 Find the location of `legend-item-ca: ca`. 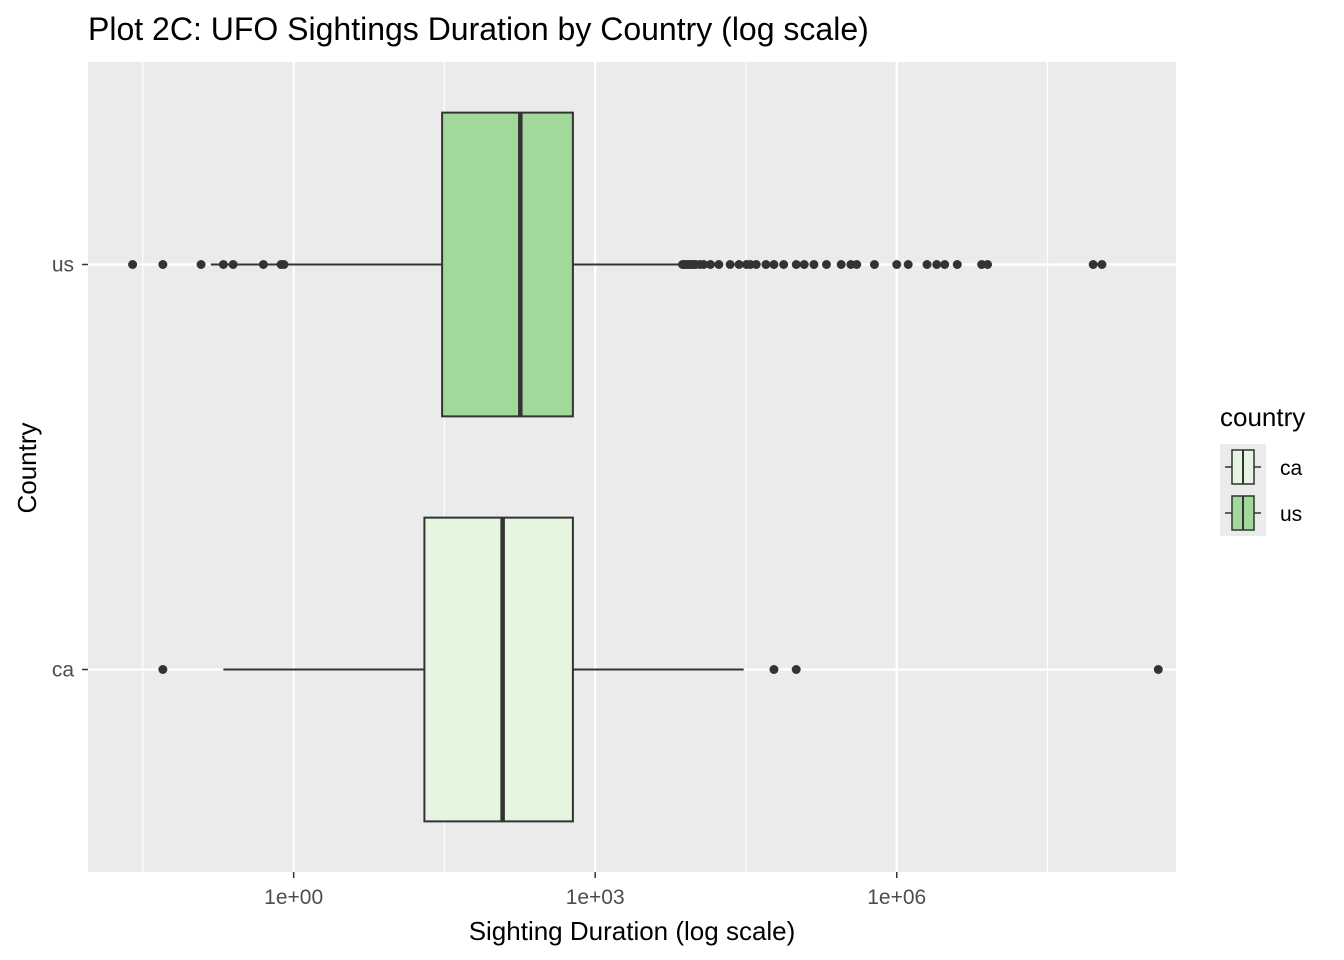

legend-item-ca: ca is located at coordinates (1261, 467).